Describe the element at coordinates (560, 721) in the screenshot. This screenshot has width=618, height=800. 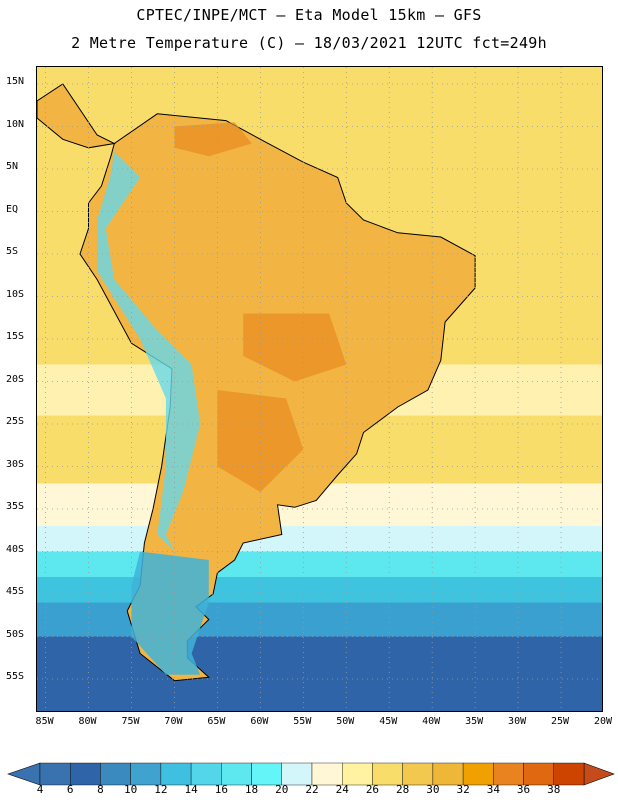
I see `lon-label-25W: 25W` at that location.